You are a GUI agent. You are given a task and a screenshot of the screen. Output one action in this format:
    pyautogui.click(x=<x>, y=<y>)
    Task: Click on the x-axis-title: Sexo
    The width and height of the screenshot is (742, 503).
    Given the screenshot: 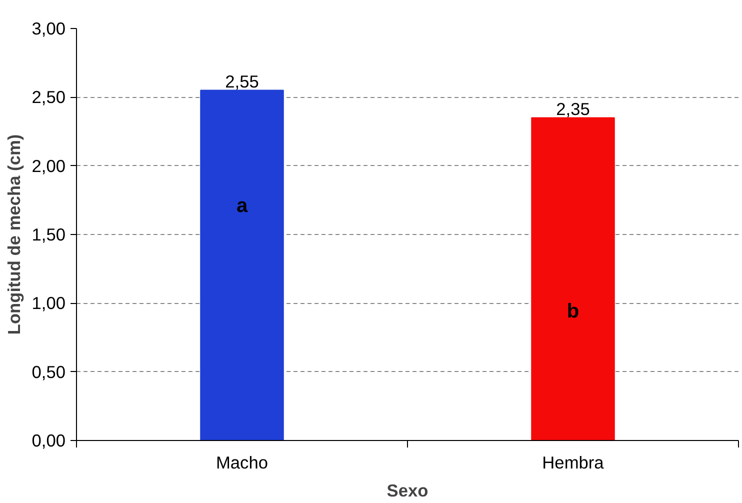 What is the action you would take?
    pyautogui.click(x=407, y=490)
    